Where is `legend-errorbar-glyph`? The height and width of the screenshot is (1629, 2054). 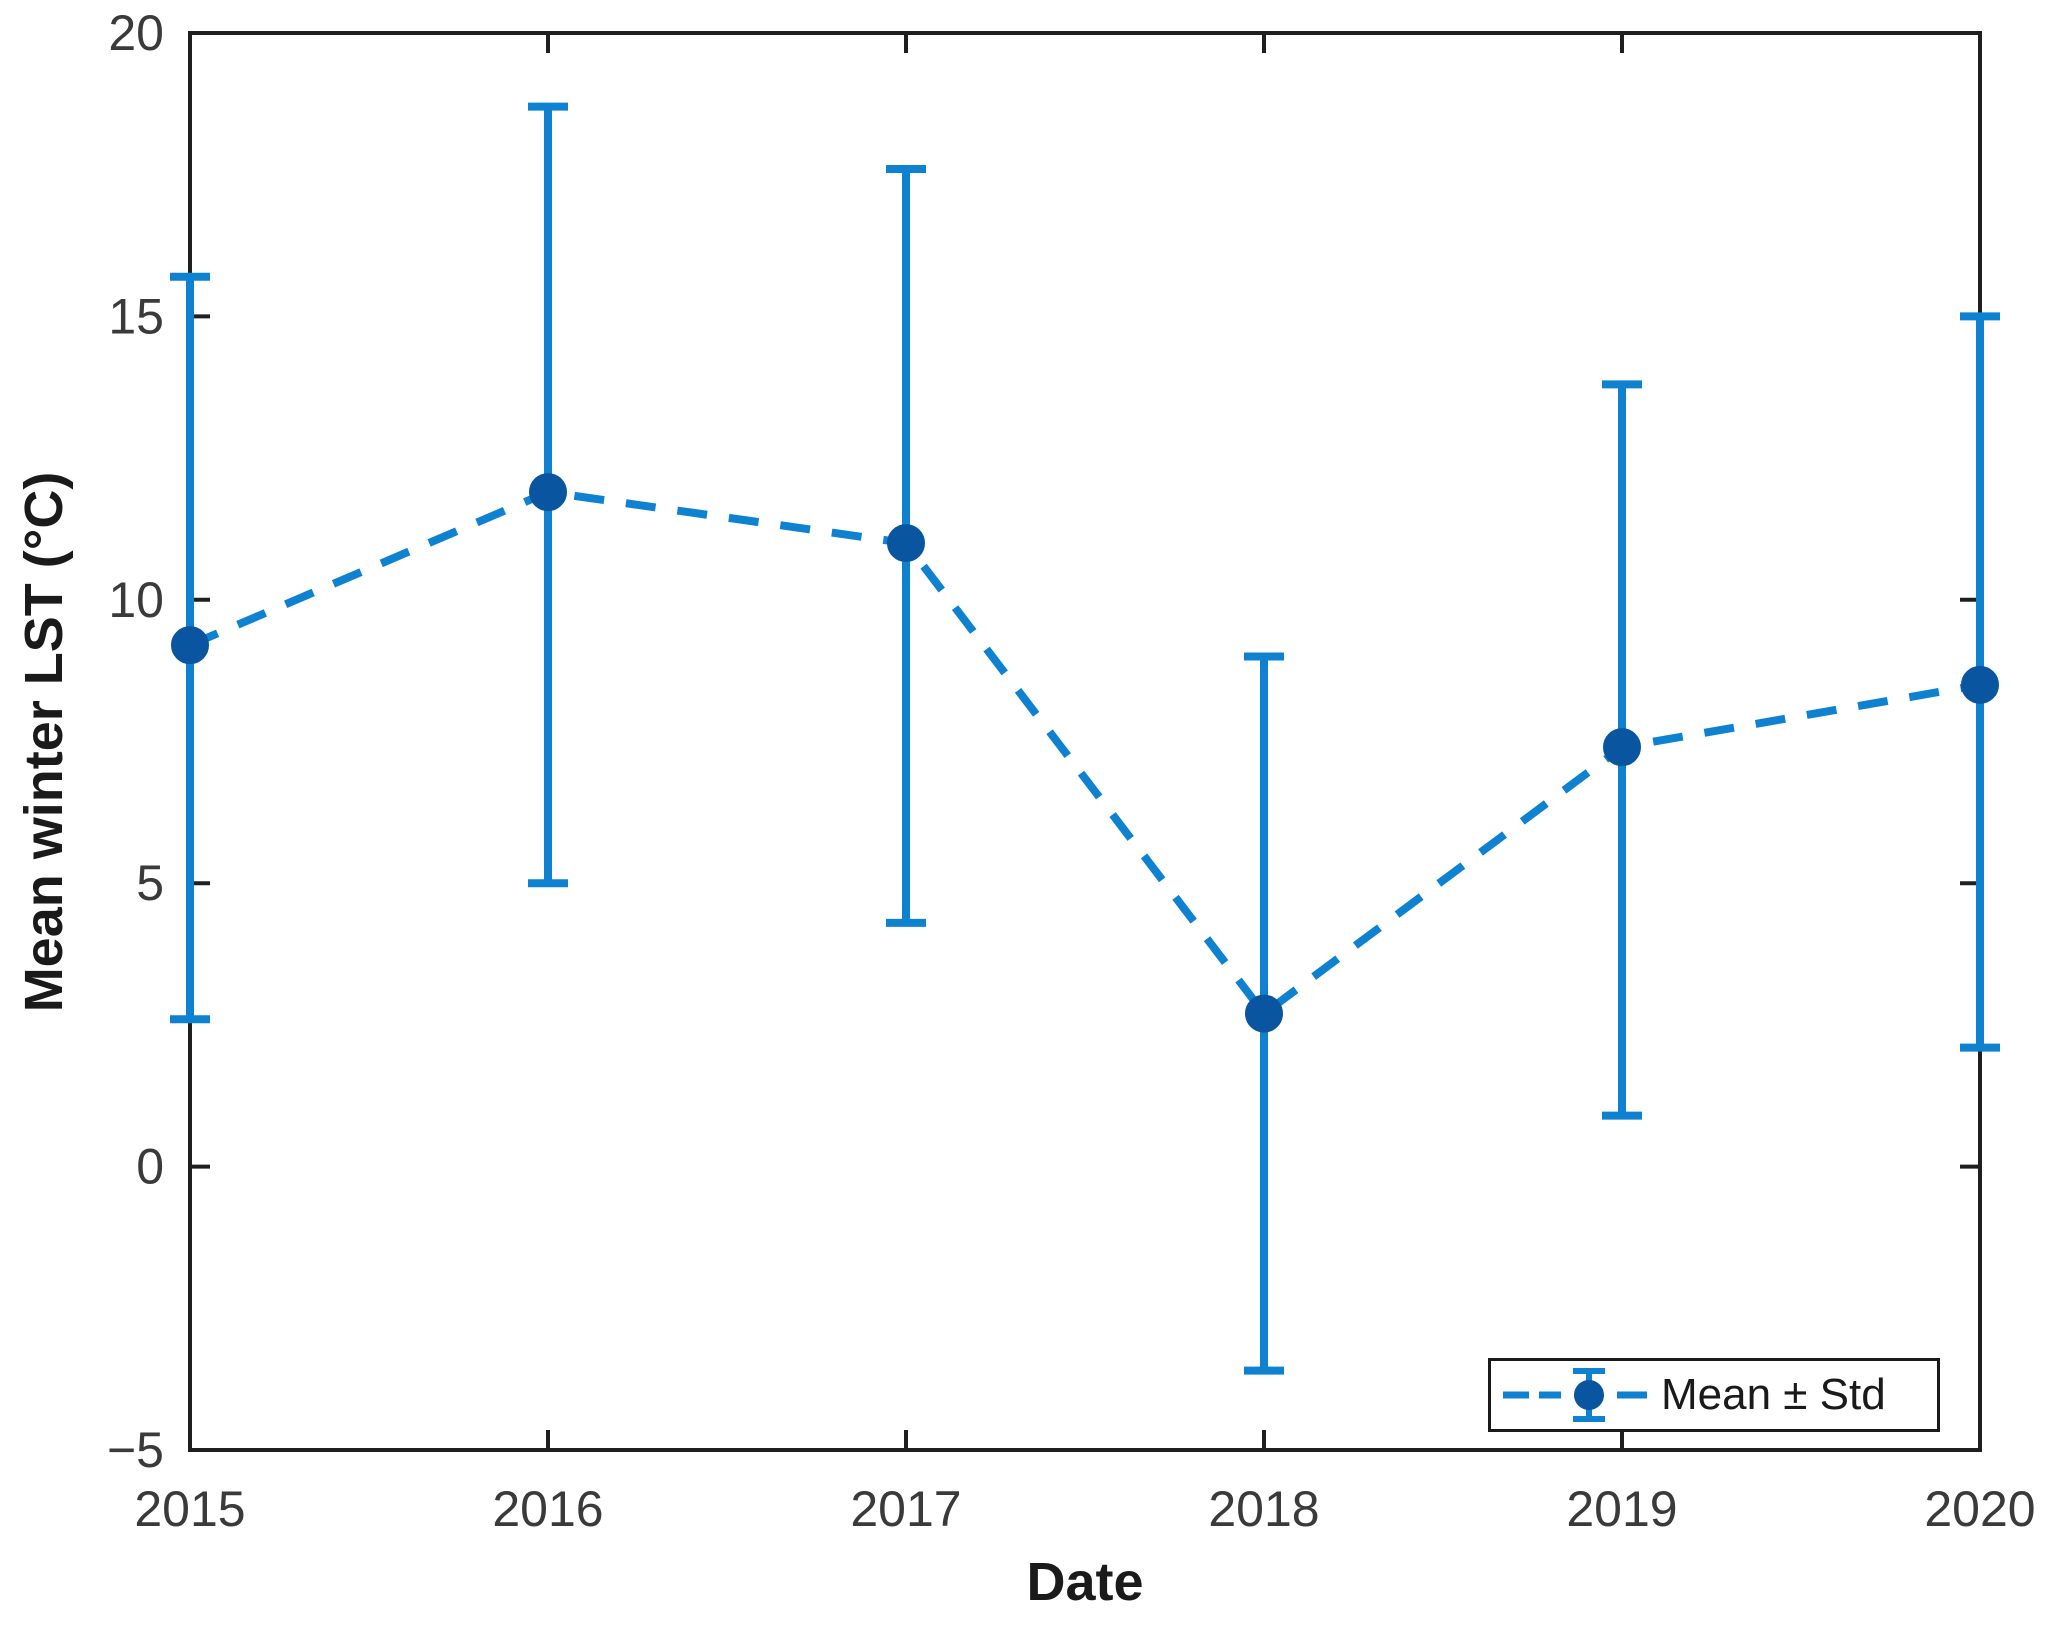
legend-errorbar-glyph is located at coordinates (1575, 1395).